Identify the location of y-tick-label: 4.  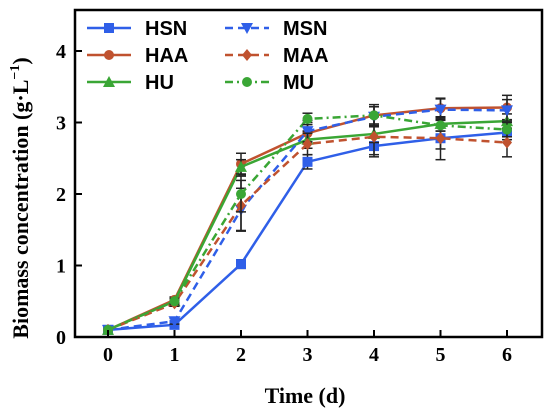
(61, 52).